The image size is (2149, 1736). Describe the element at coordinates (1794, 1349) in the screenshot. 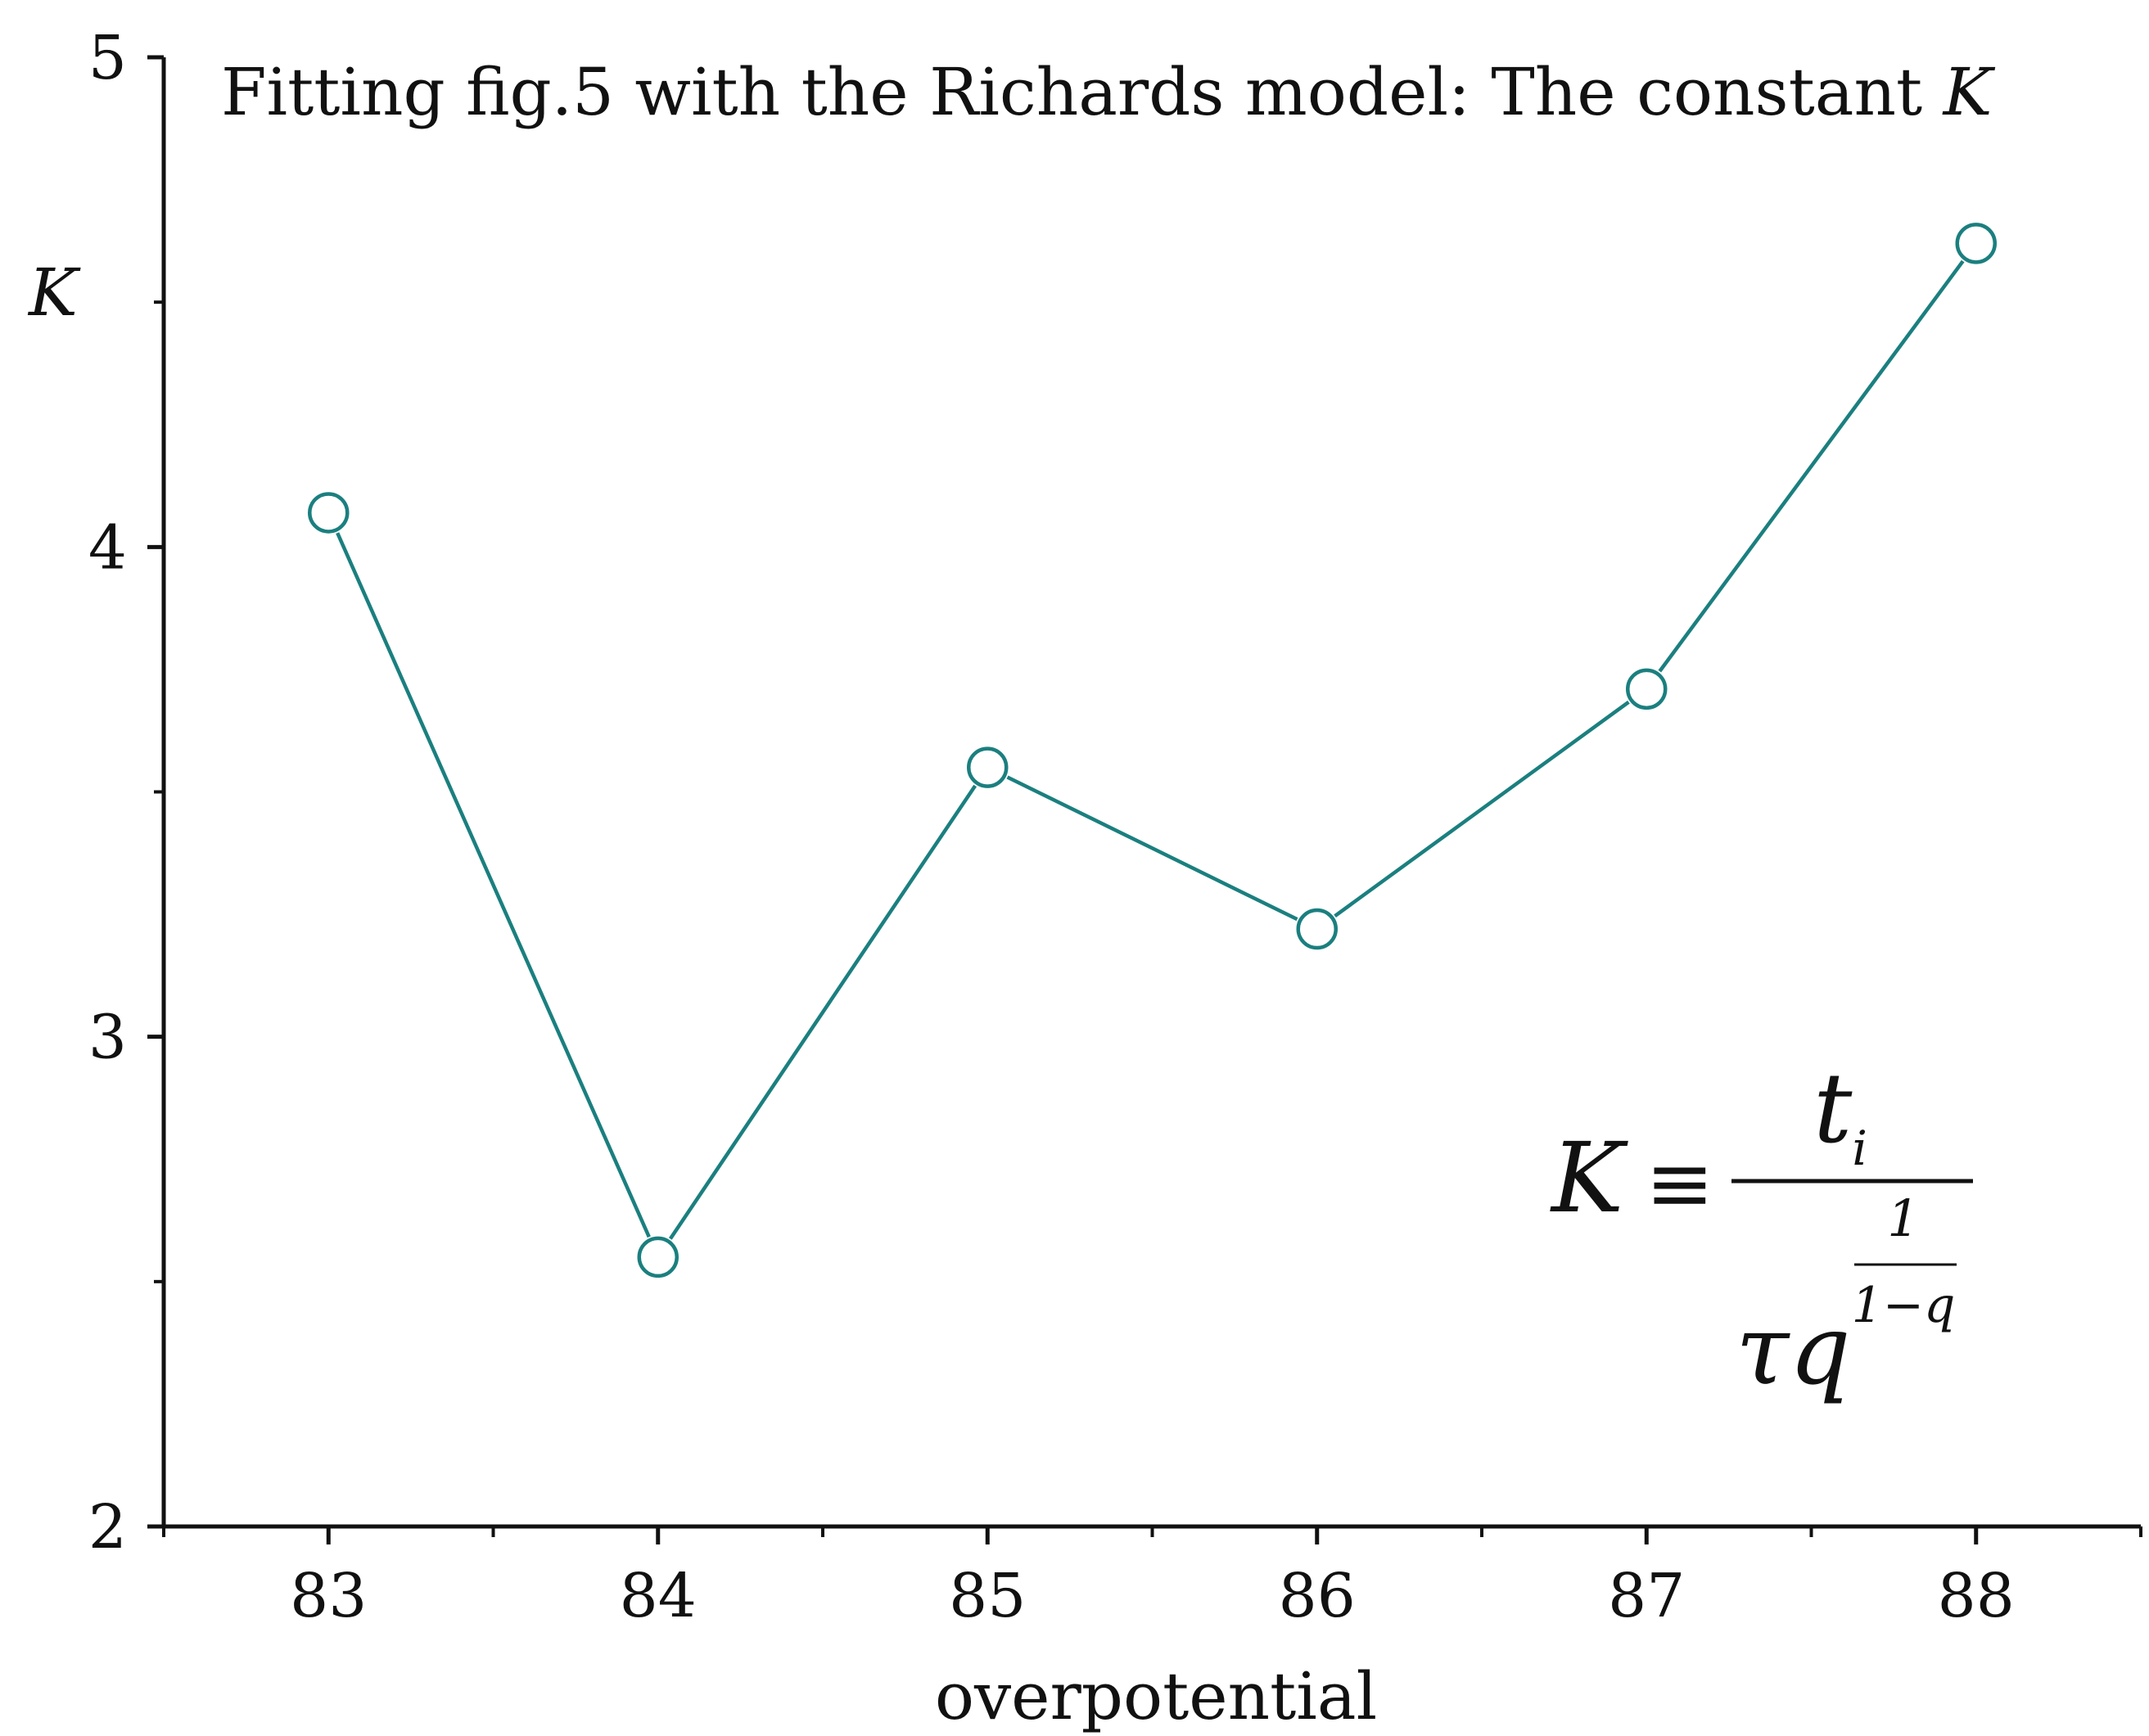

I see `formula-denominator: τq` at that location.